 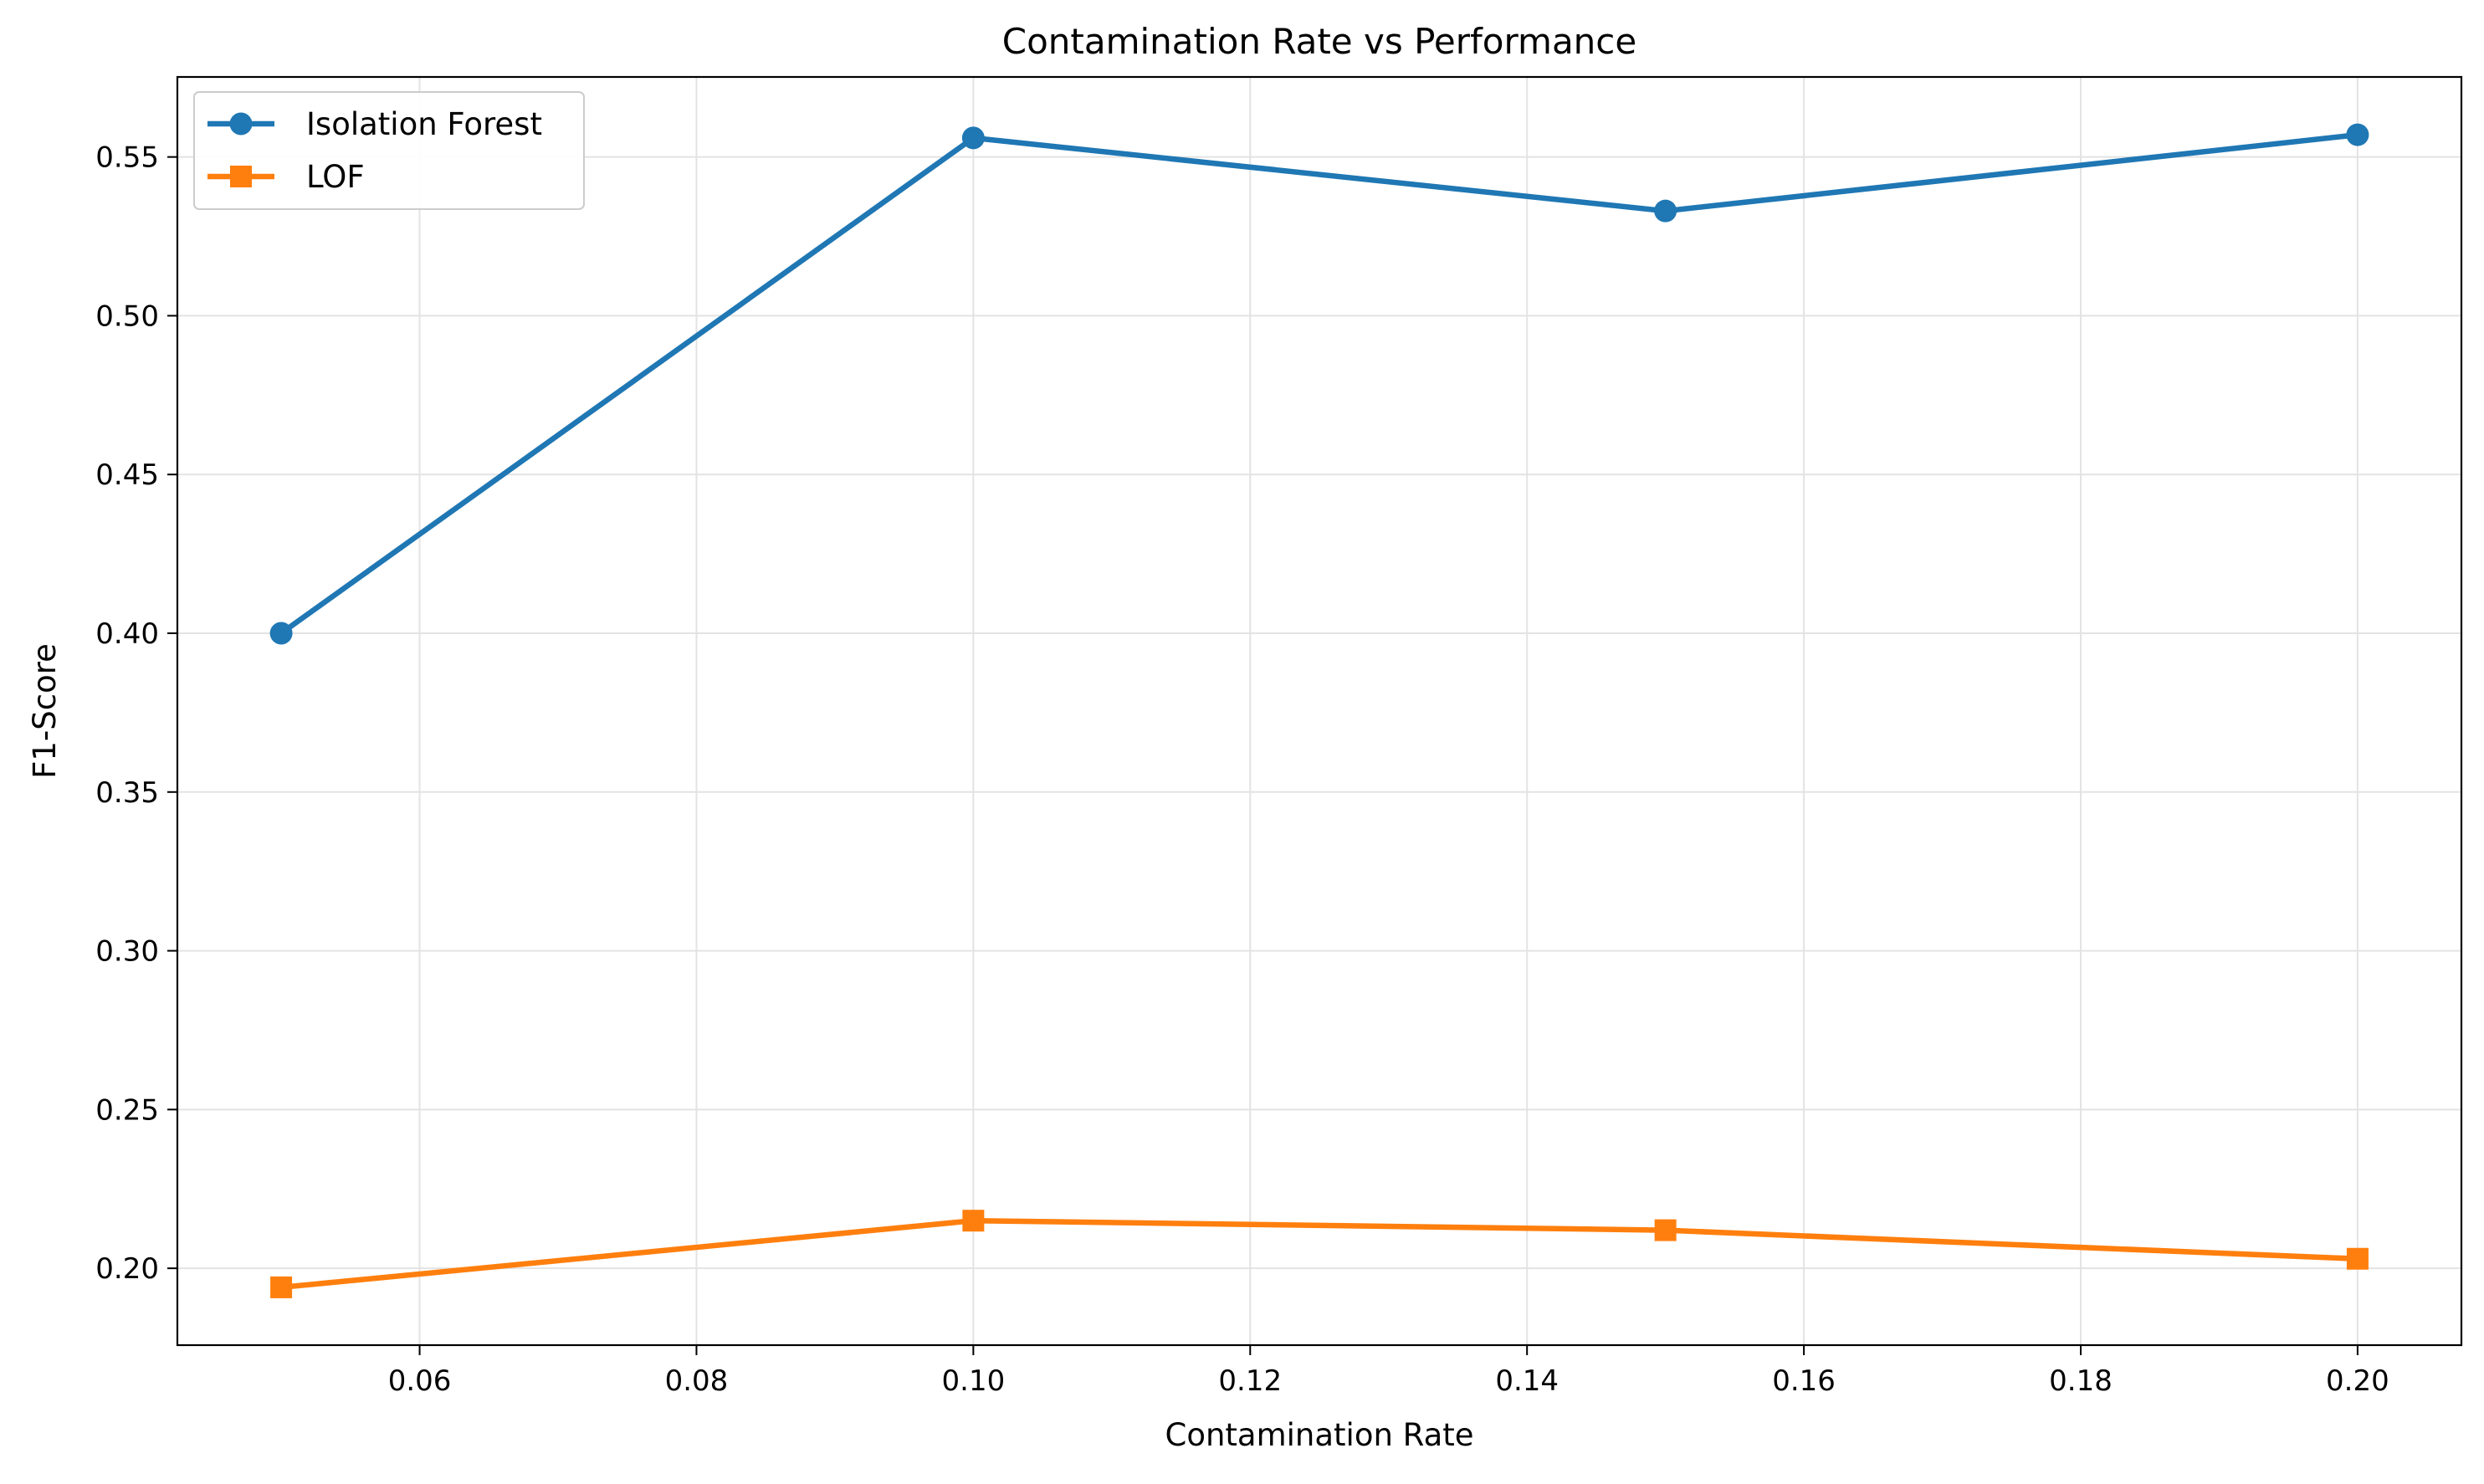 What do you see at coordinates (335, 177) in the screenshot?
I see `legend-label: LOF` at bounding box center [335, 177].